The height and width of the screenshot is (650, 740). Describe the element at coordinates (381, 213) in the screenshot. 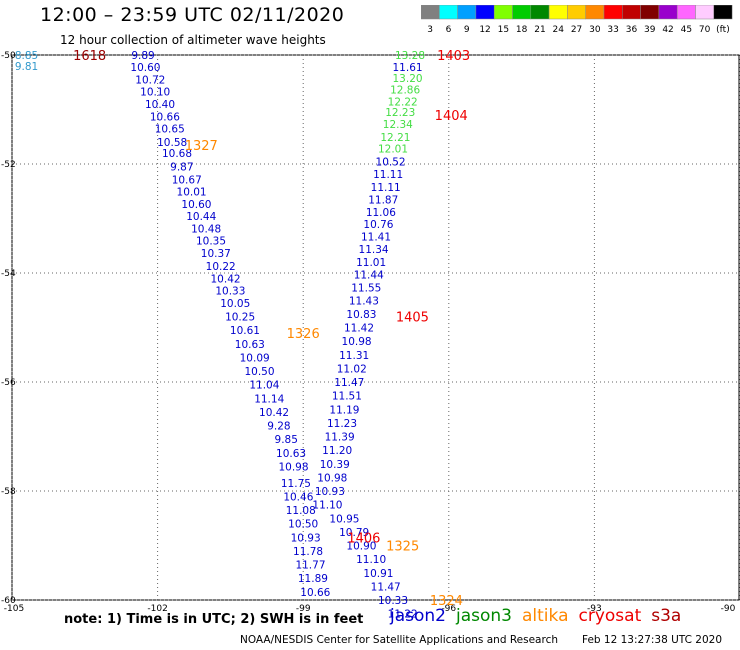

I see `wave-height-label: 11.06` at that location.